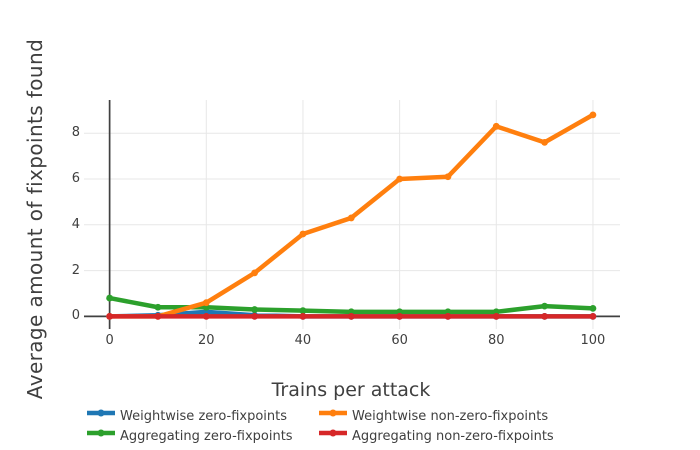 This screenshot has width=700, height=450. What do you see at coordinates (75, 178) in the screenshot?
I see `y-tick-label: 6` at bounding box center [75, 178].